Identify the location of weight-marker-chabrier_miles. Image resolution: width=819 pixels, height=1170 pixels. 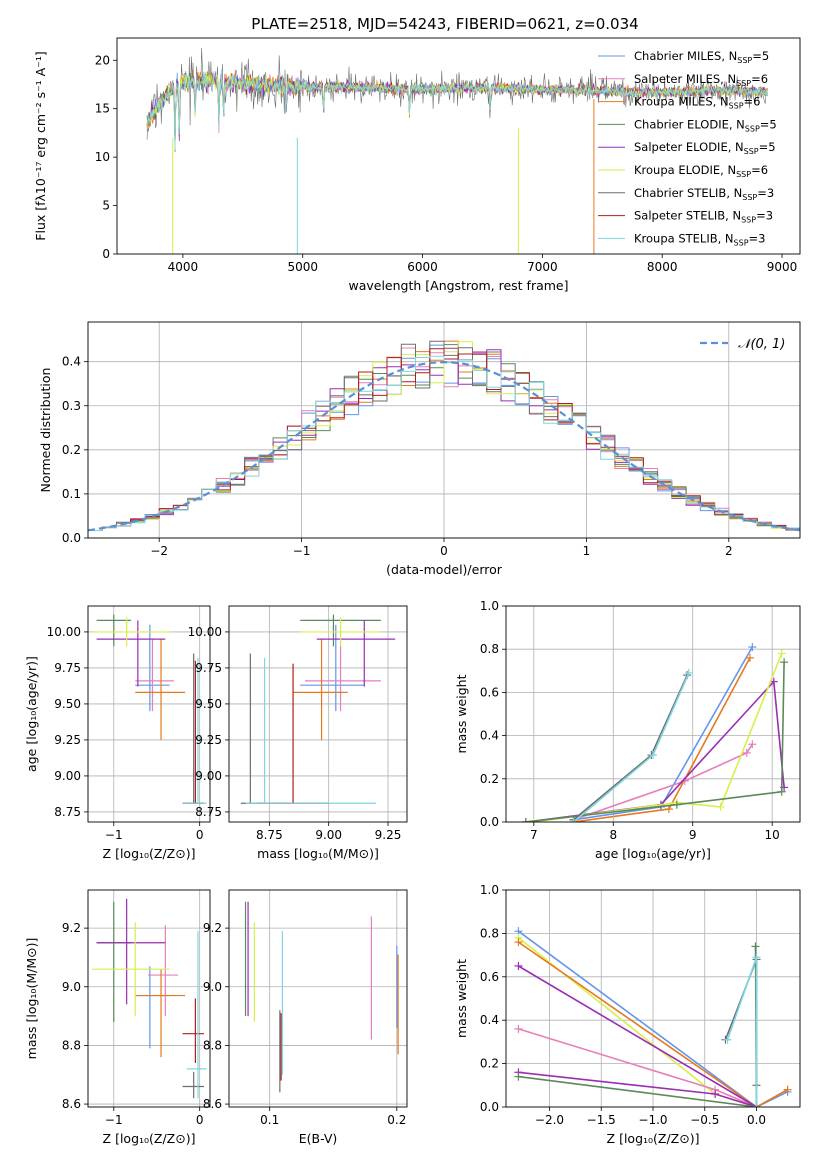
(752, 647).